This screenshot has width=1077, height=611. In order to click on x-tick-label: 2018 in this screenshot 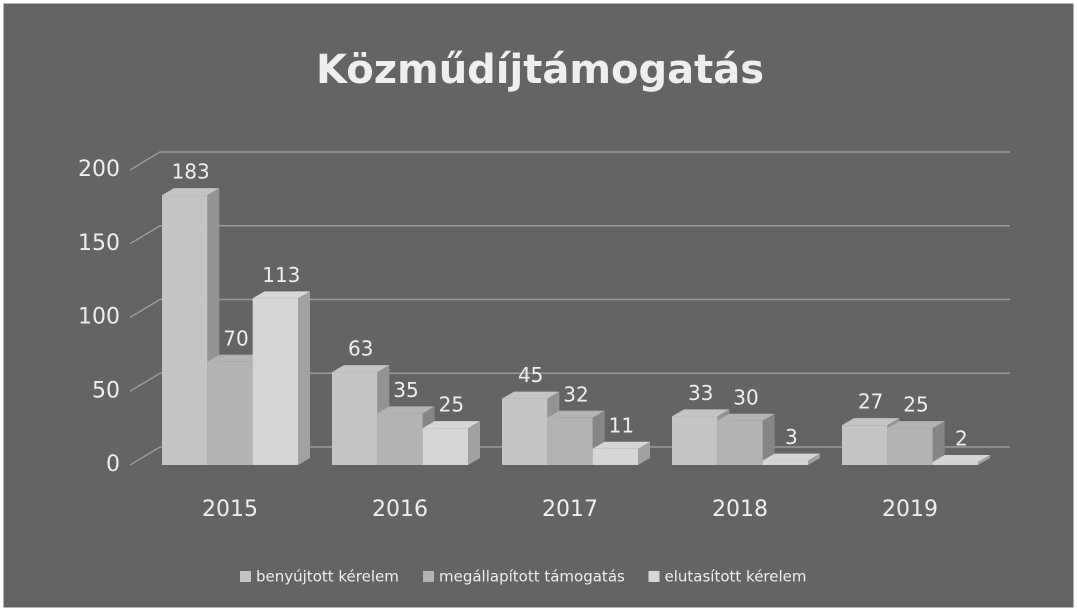, I will do `click(740, 509)`.